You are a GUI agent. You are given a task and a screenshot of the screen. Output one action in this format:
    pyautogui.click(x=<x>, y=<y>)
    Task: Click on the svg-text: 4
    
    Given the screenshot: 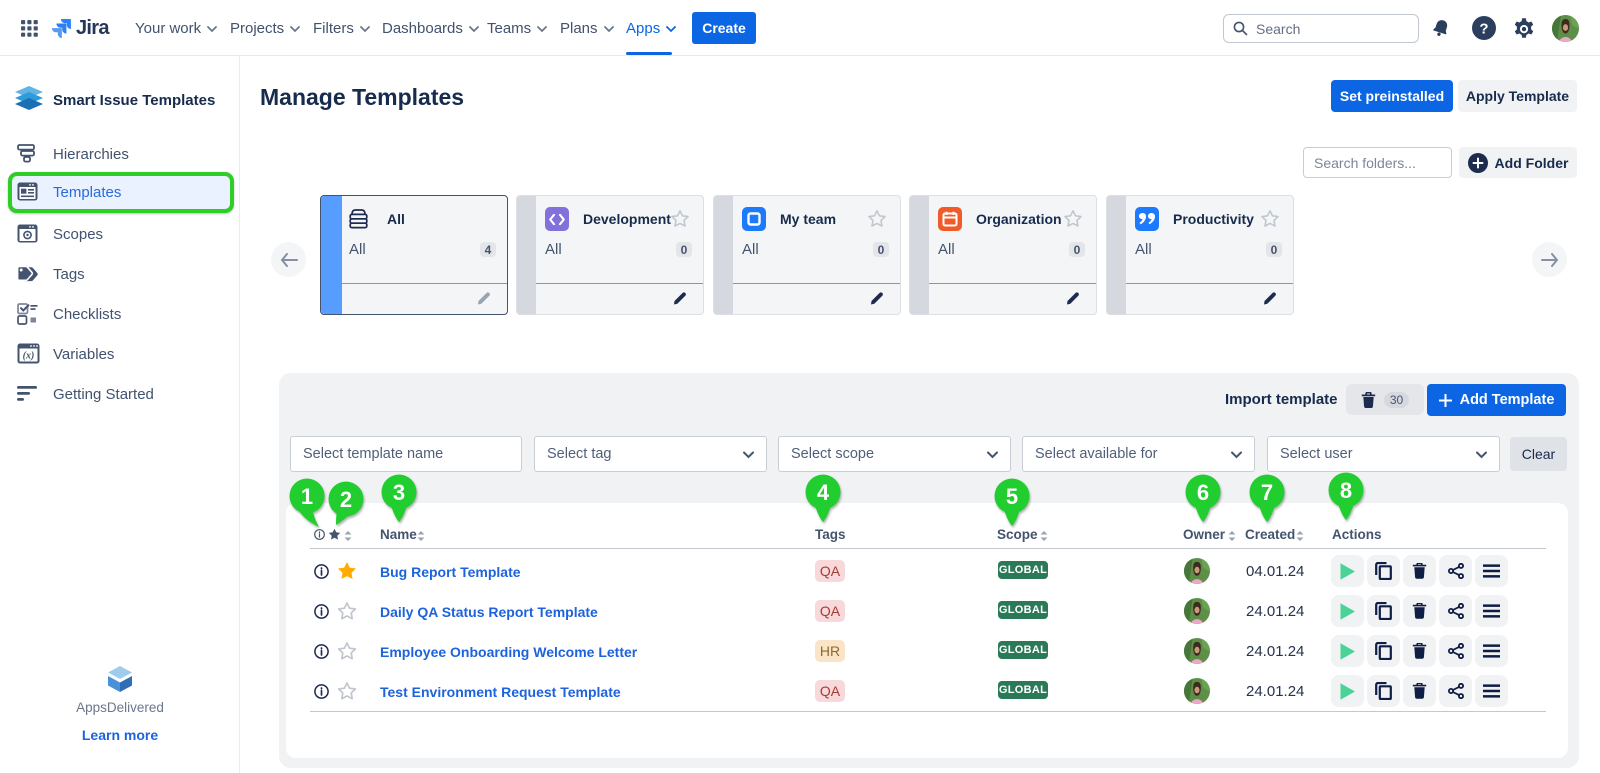 What is the action you would take?
    pyautogui.click(x=823, y=492)
    